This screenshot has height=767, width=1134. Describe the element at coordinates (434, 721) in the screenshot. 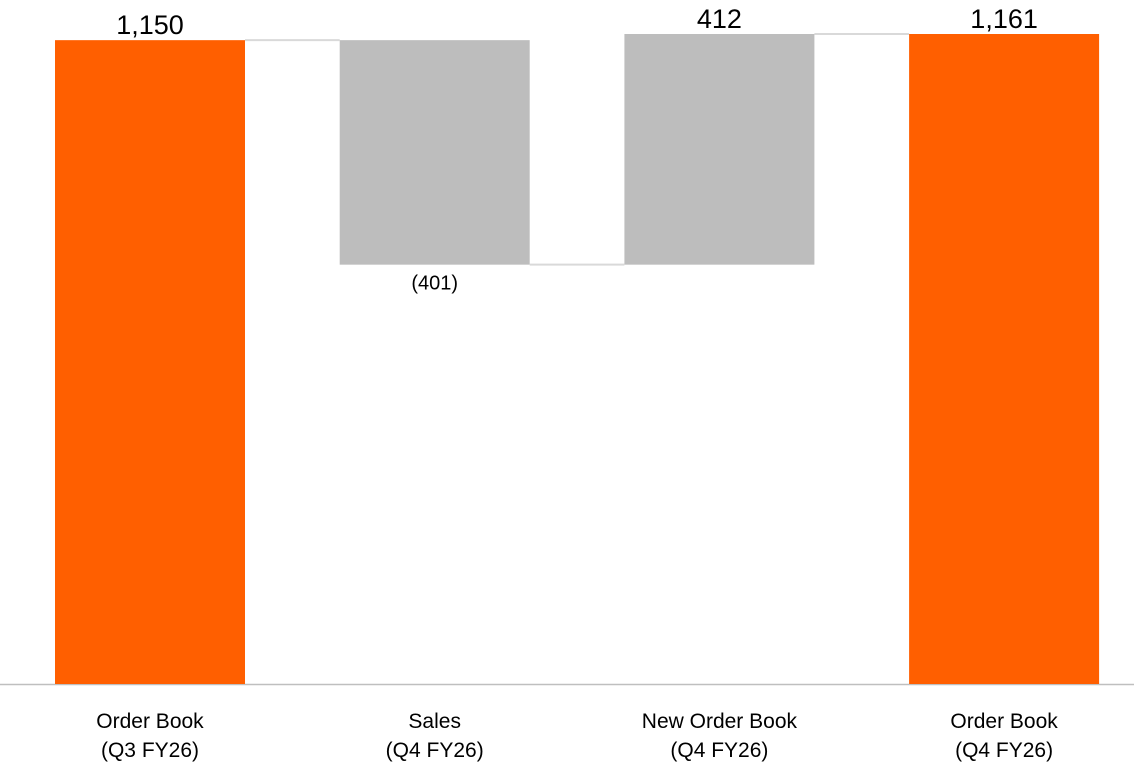

I see `category-label-2-line-1: Sales` at that location.